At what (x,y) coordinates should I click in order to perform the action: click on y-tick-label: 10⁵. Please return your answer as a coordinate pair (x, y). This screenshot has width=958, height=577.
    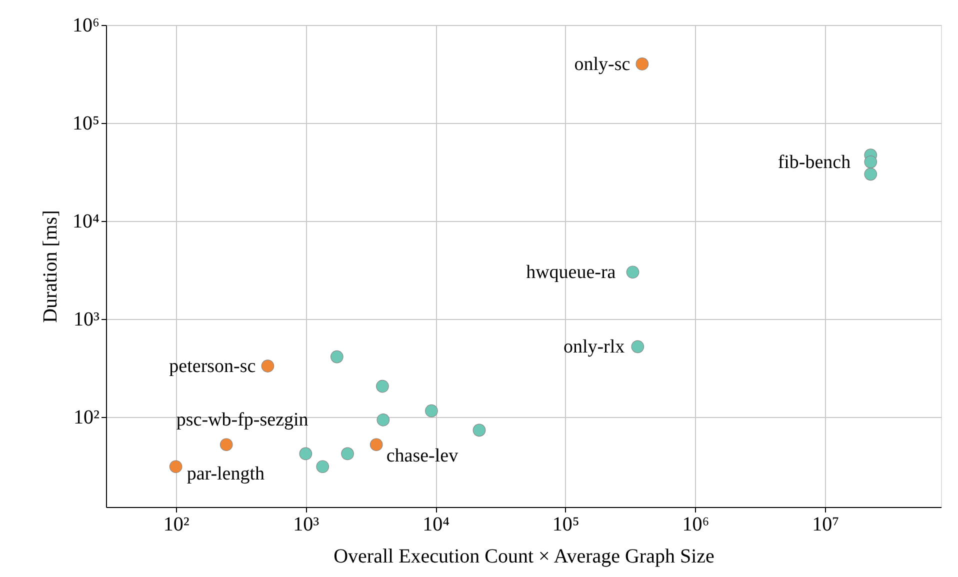
    Looking at the image, I should click on (86, 123).